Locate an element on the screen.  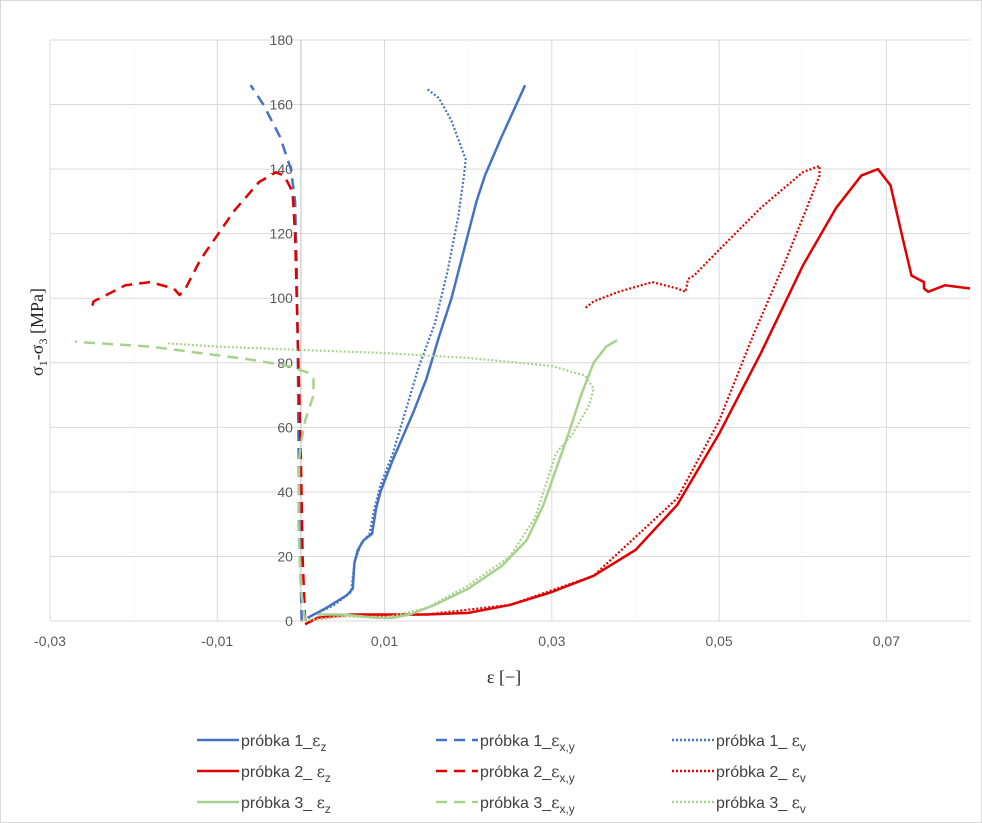
y-tick-label: 40 is located at coordinates (285, 492).